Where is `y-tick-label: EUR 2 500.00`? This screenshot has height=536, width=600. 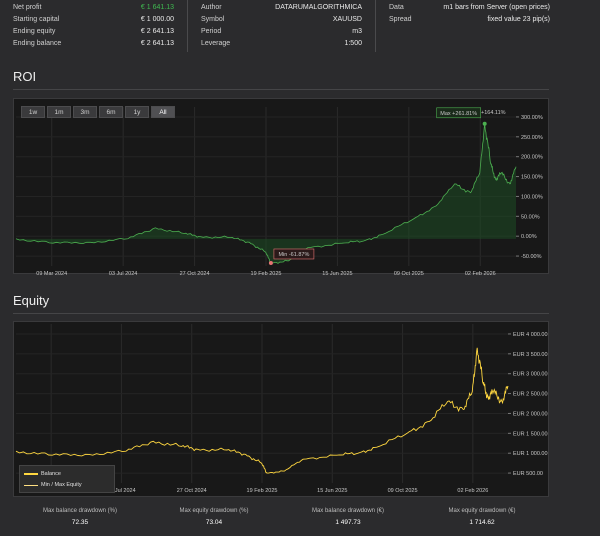 y-tick-label: EUR 2 500.00 is located at coordinates (530, 395).